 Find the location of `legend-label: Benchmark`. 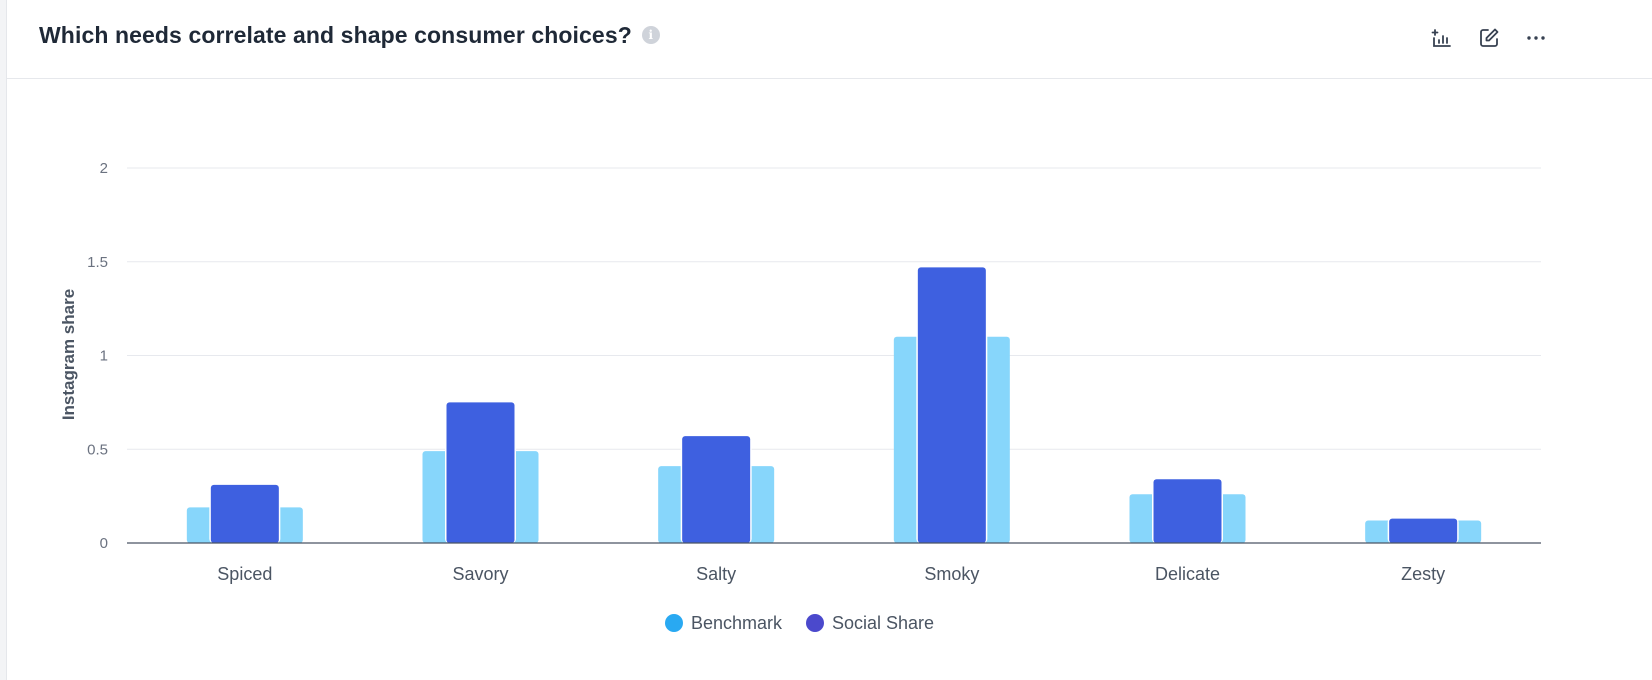

legend-label: Benchmark is located at coordinates (737, 623).